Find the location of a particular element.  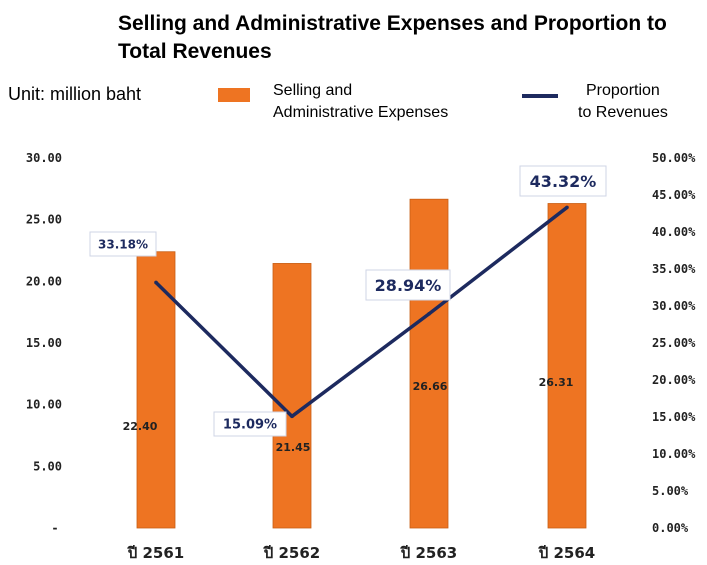

y-right-tick-label: 20.00% is located at coordinates (674, 380).